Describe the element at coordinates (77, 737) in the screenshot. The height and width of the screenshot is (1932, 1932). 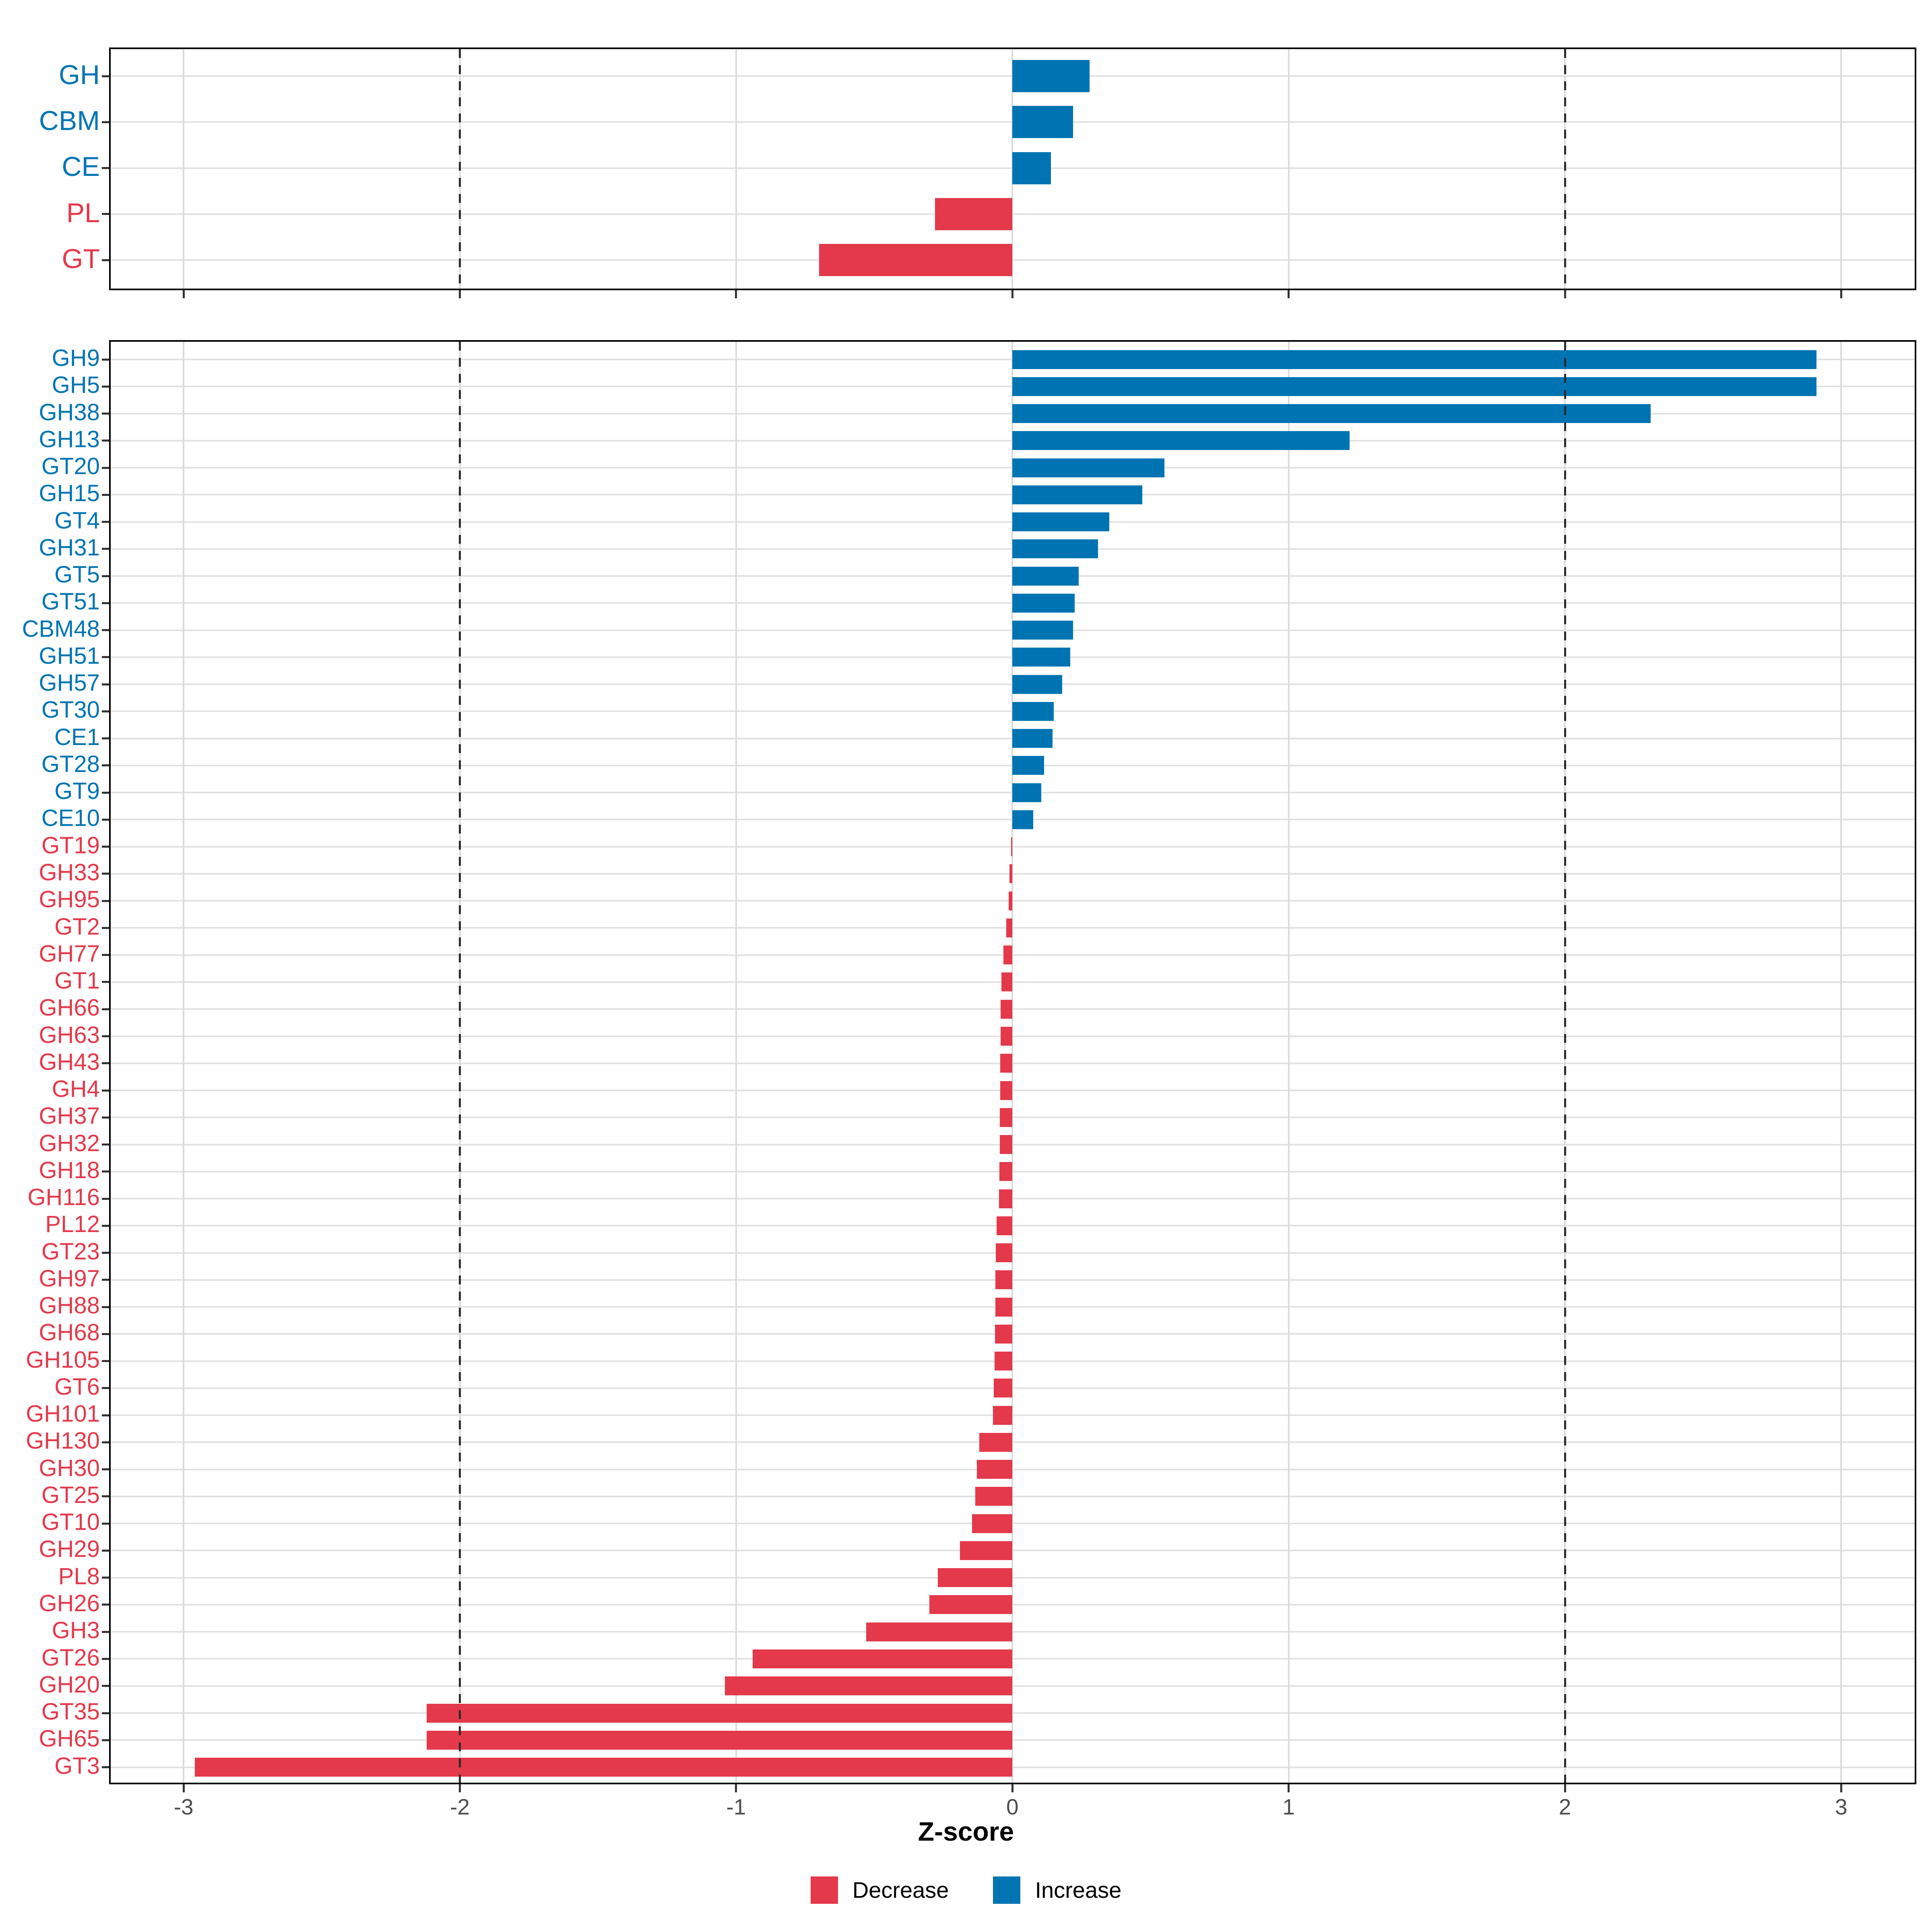
I see `category-label: CE1` at that location.